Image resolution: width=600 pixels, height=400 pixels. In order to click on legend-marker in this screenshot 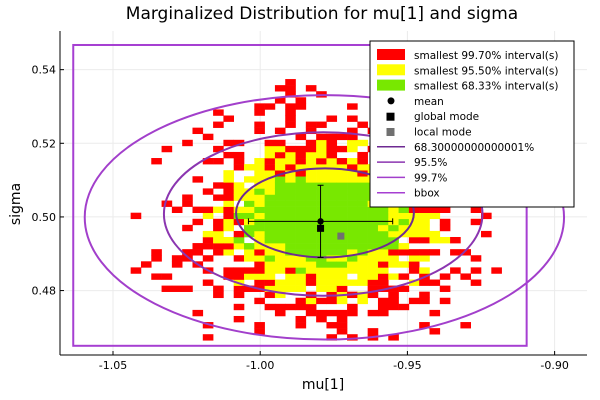, I will do `click(390, 116)`.